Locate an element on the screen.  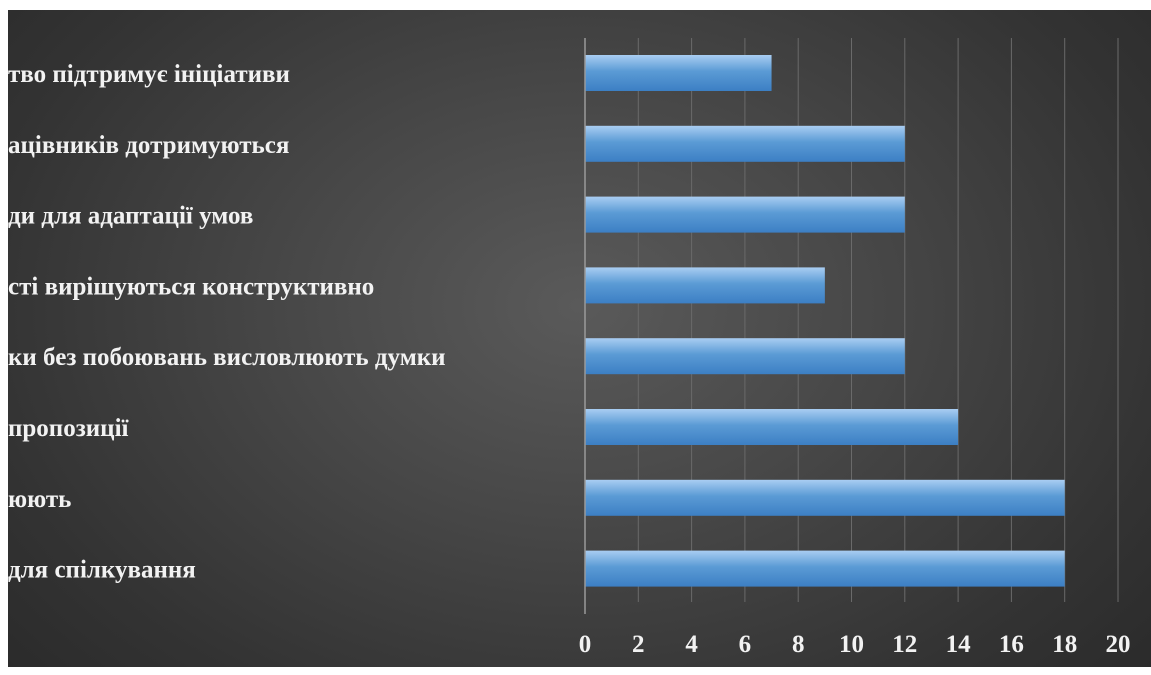
category-label-3: ди для адаптації умов is located at coordinates (130, 216).